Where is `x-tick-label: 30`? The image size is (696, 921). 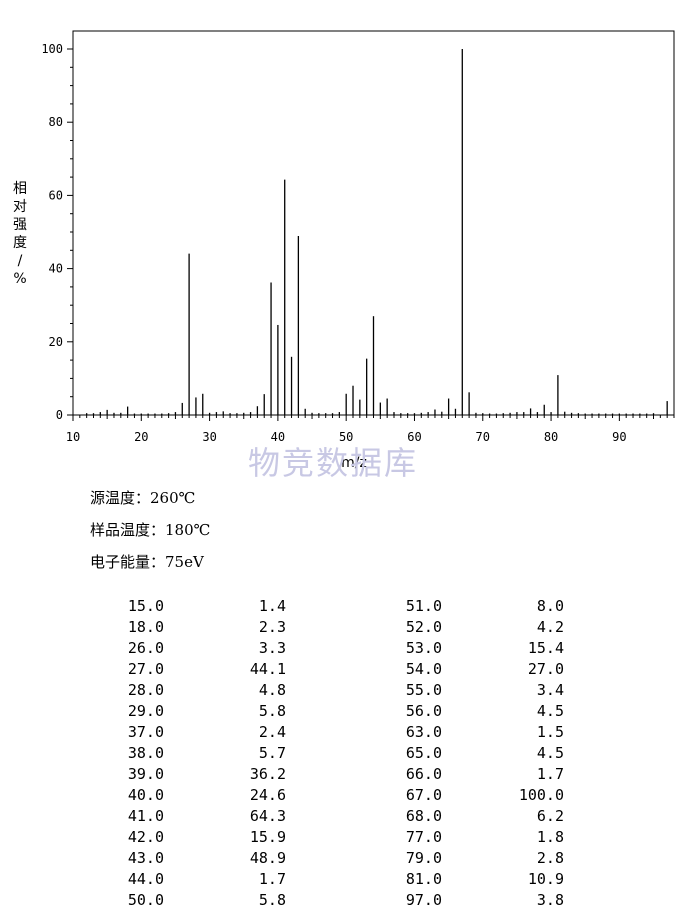
x-tick-label: 30 is located at coordinates (209, 437).